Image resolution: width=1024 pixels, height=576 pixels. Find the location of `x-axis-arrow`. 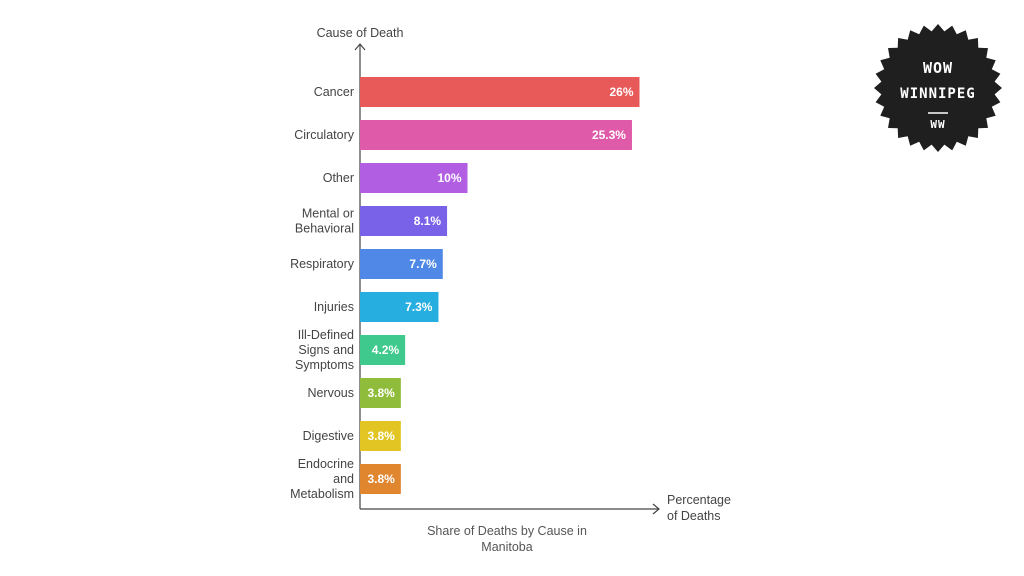

x-axis-arrow is located at coordinates (656, 509).